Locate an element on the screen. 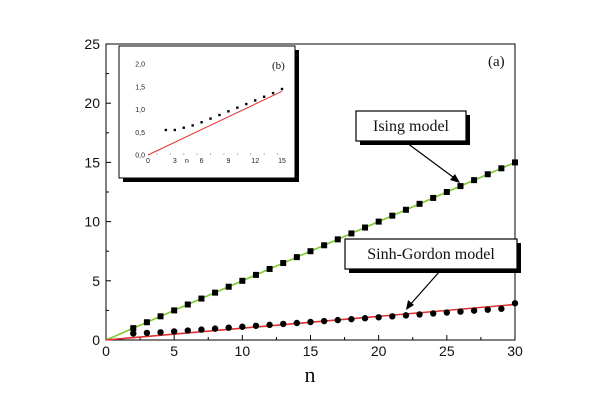  y-tick-label-10: 10 is located at coordinates (92, 222).